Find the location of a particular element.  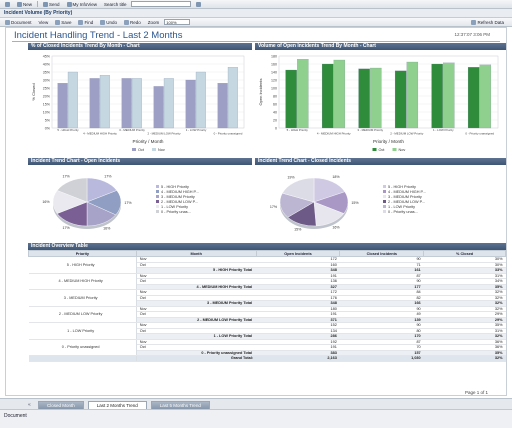

send-button: Send is located at coordinates (51, 4).